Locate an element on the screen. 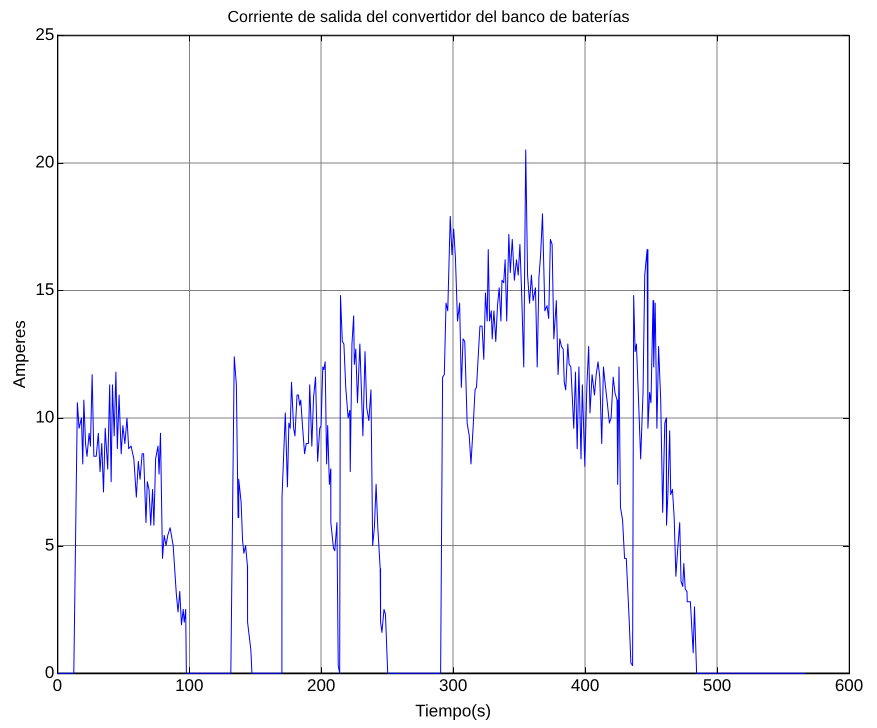 The height and width of the screenshot is (728, 877). y-axis-title: Amperes is located at coordinates (19, 354).